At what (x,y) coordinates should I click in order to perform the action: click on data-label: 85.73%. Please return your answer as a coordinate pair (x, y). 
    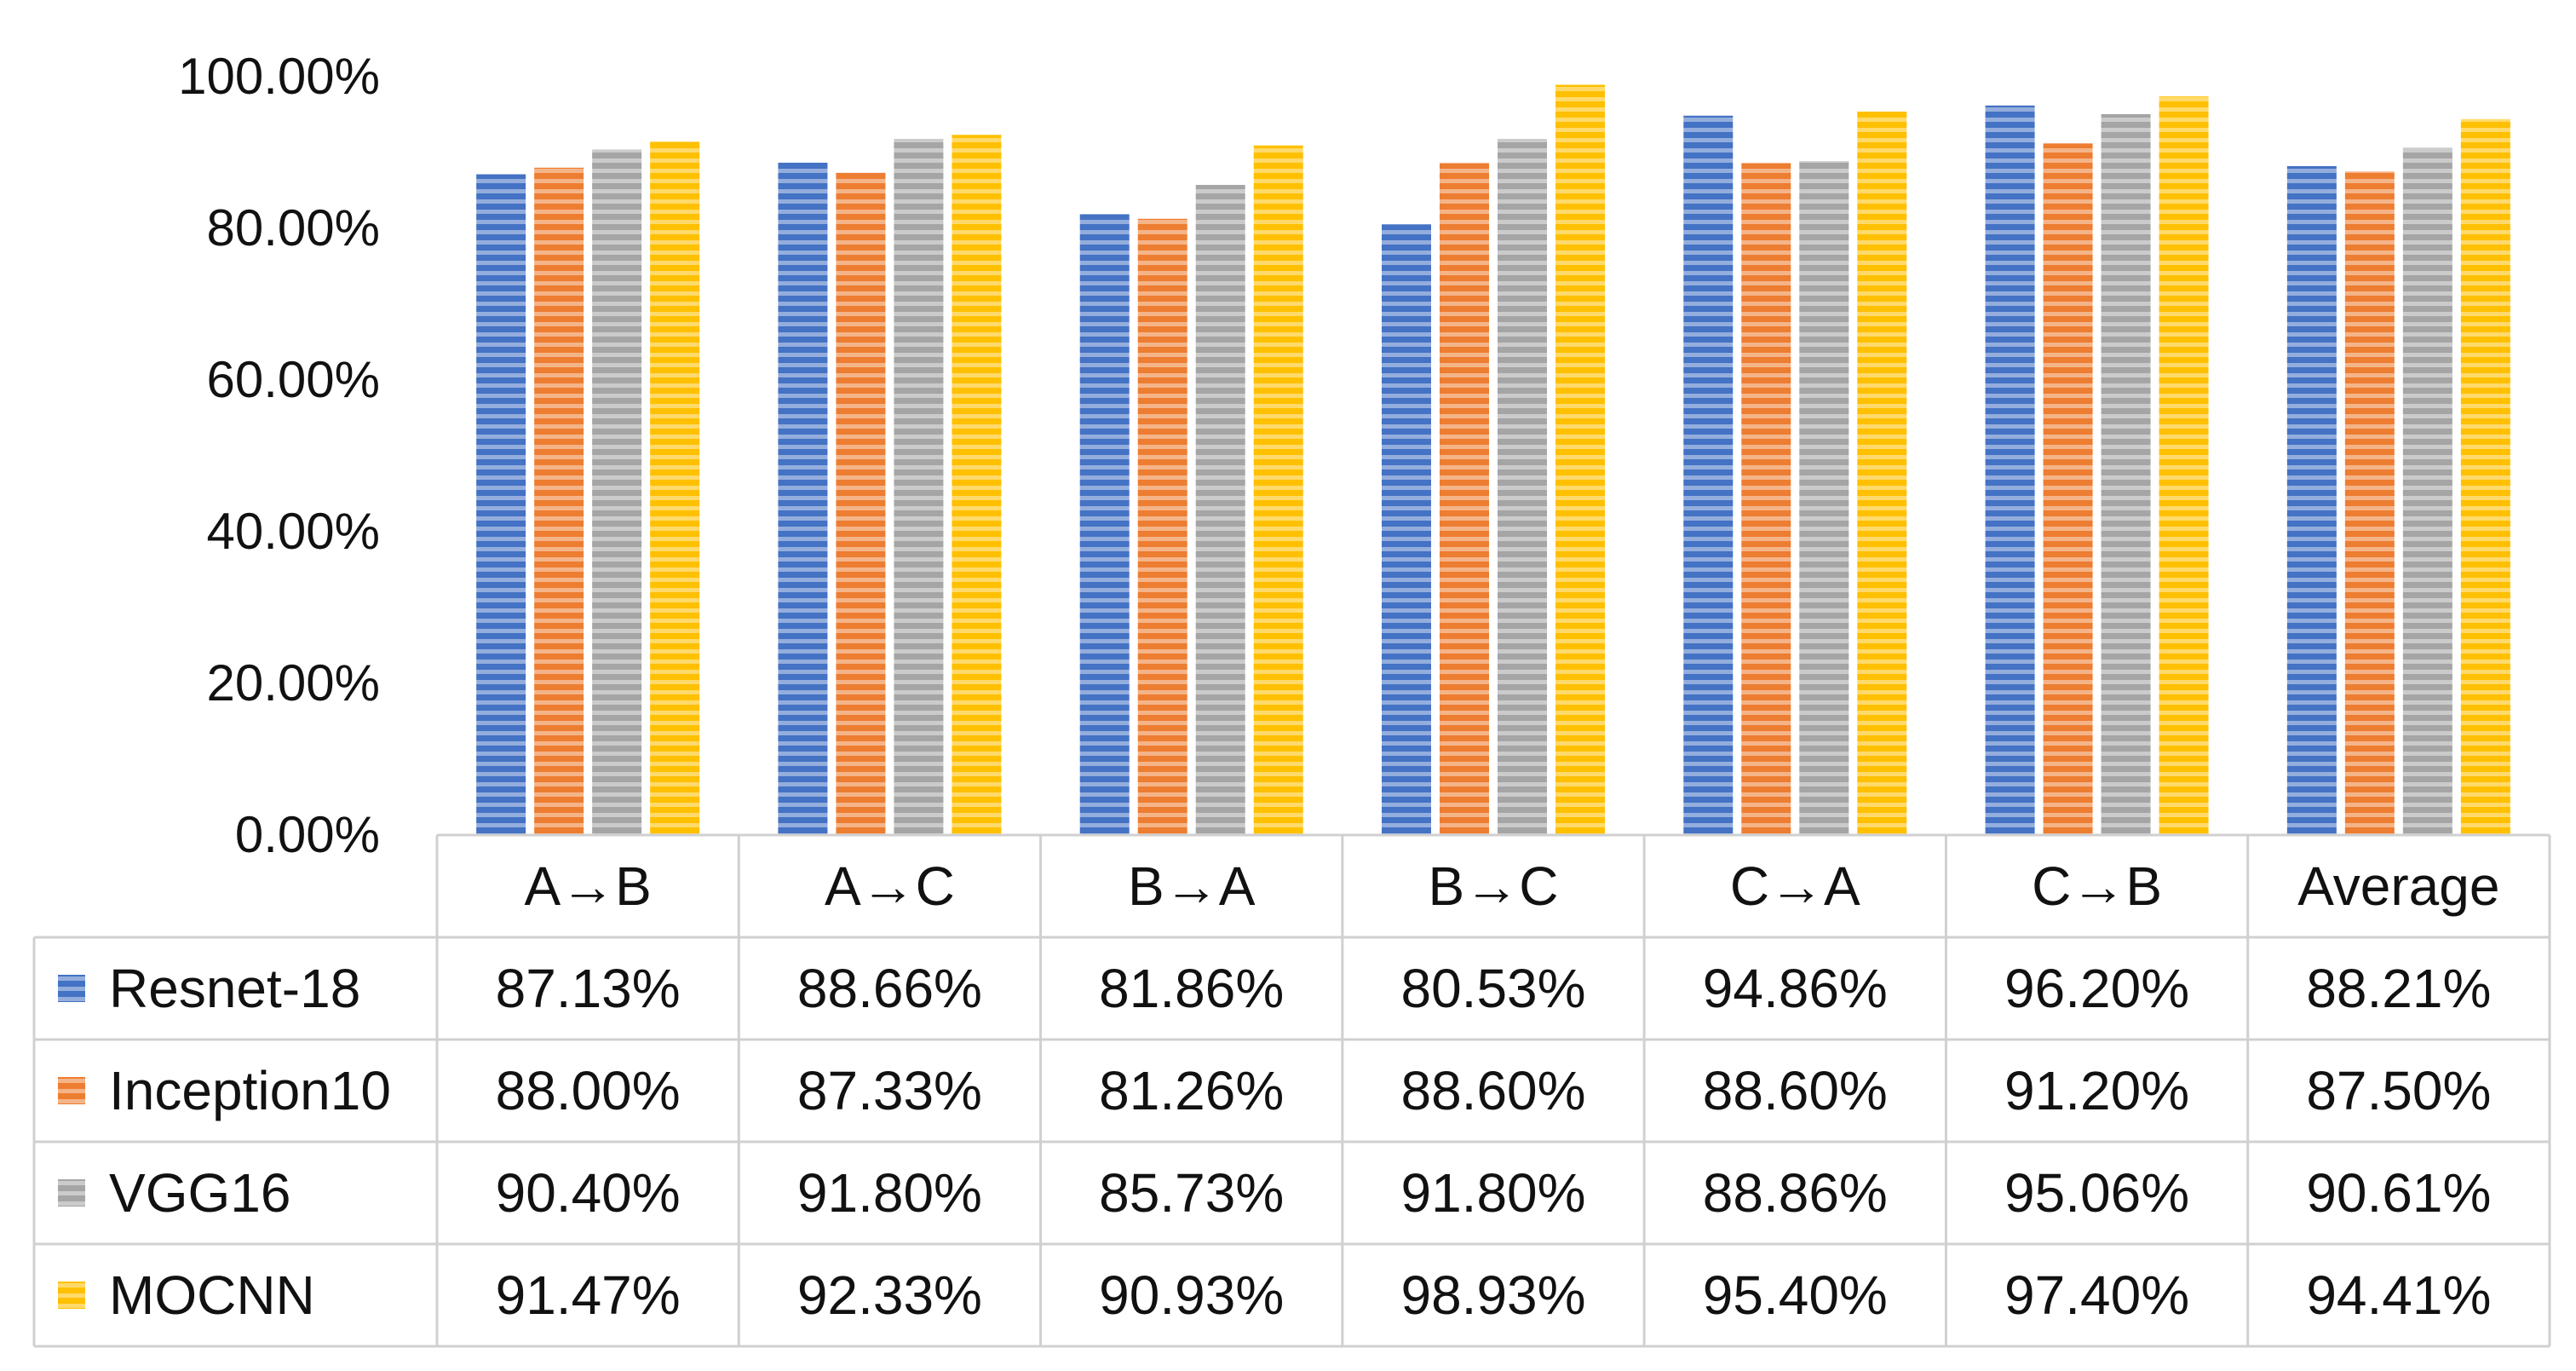
    Looking at the image, I should click on (1192, 1193).